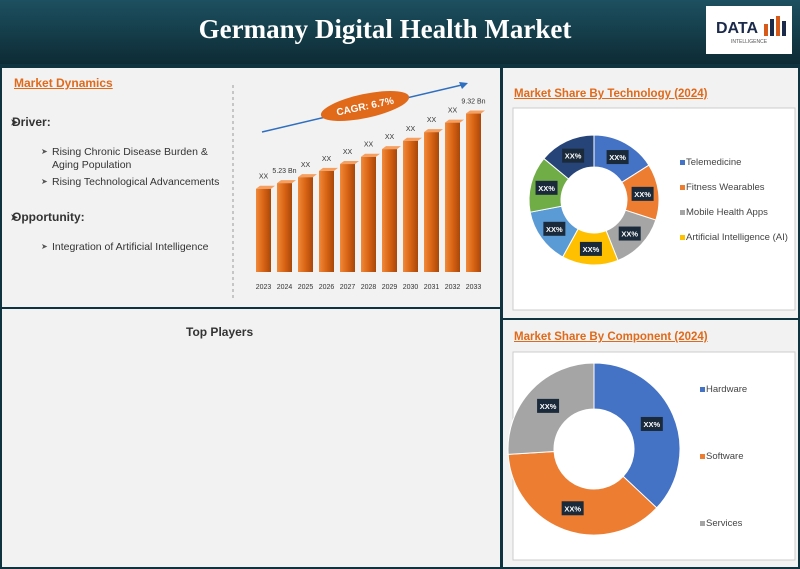 The width and height of the screenshot is (800, 569). Describe the element at coordinates (306, 287) in the screenshot. I see `x-tick-label: 2025` at that location.